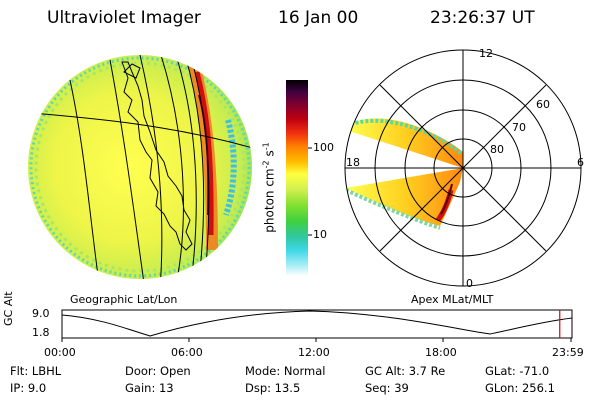  Describe the element at coordinates (568, 352) in the screenshot. I see `timeline-xtick-4: 23:59` at that location.